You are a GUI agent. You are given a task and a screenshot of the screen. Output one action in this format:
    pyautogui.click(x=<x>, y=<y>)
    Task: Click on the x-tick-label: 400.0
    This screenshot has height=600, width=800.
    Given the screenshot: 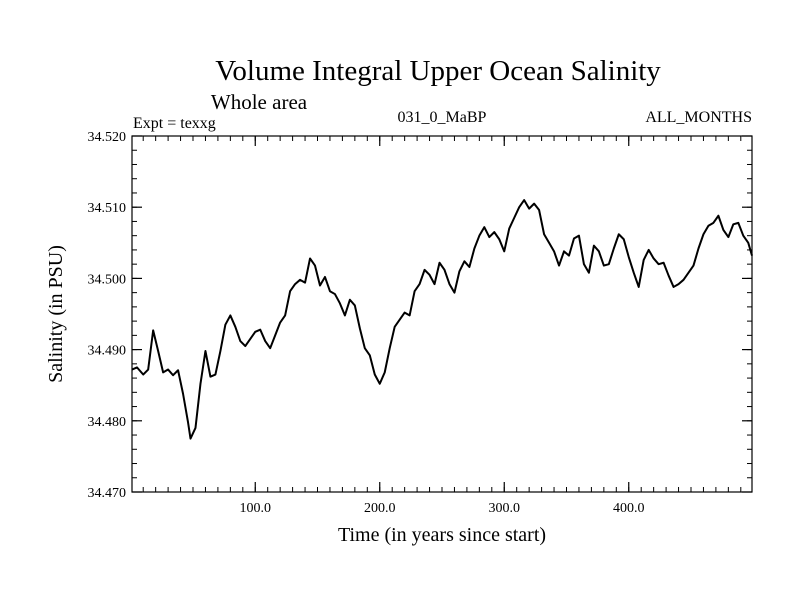 What is the action you would take?
    pyautogui.click(x=629, y=508)
    